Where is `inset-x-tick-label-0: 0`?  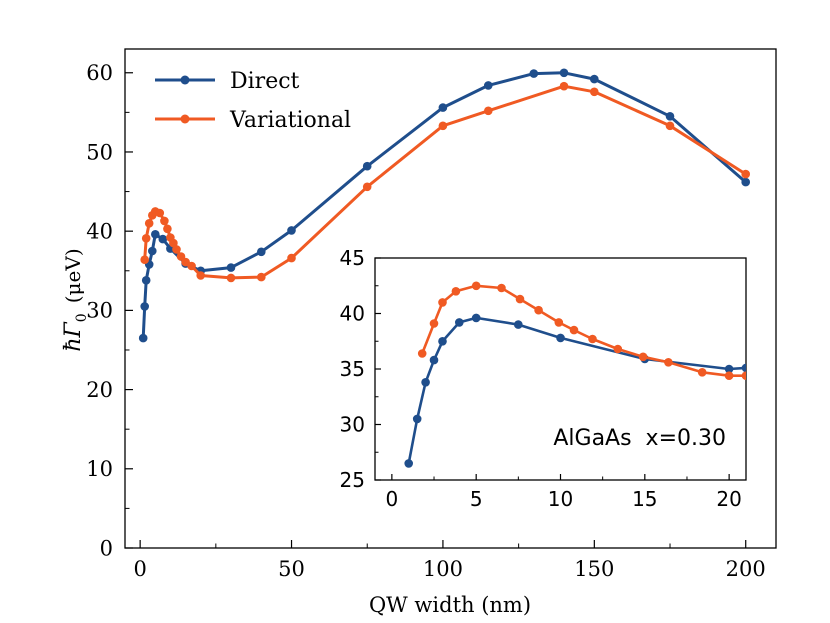 inset-x-tick-label-0: 0 is located at coordinates (391, 499).